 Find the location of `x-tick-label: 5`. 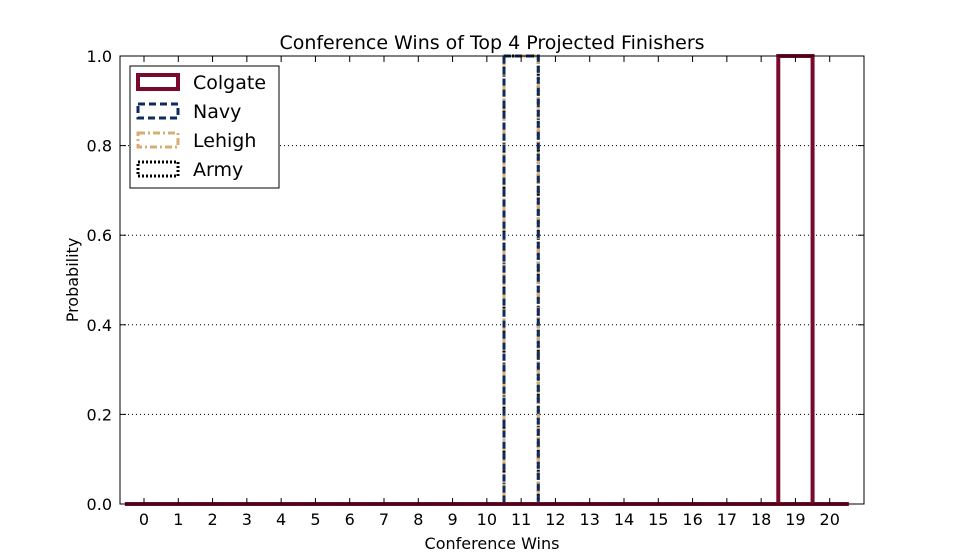

x-tick-label: 5 is located at coordinates (315, 519).